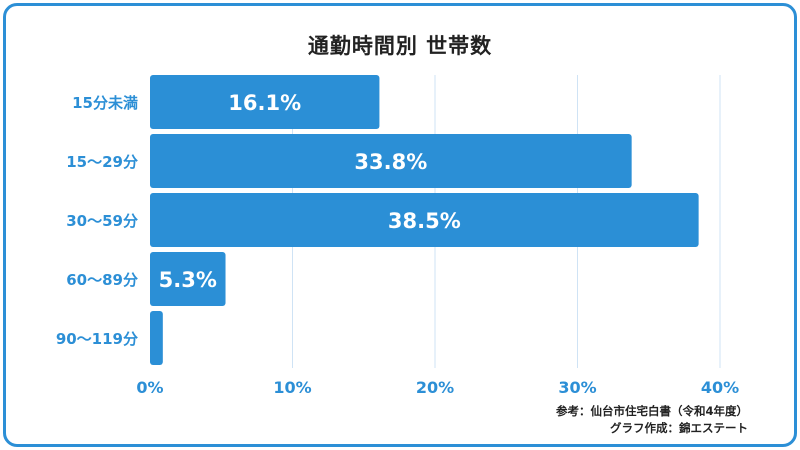 The image size is (800, 450). What do you see at coordinates (102, 221) in the screenshot?
I see `category-label: 30〜59分` at bounding box center [102, 221].